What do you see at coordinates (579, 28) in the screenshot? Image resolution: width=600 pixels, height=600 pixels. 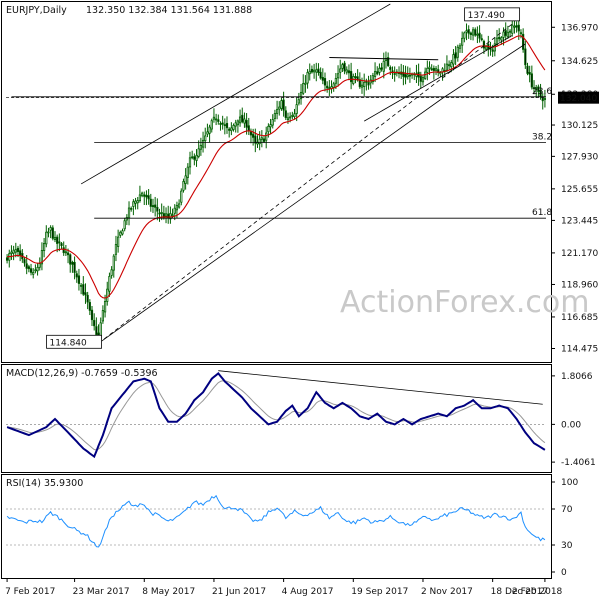 I see `price-tick-label: 136.970` at bounding box center [579, 28].